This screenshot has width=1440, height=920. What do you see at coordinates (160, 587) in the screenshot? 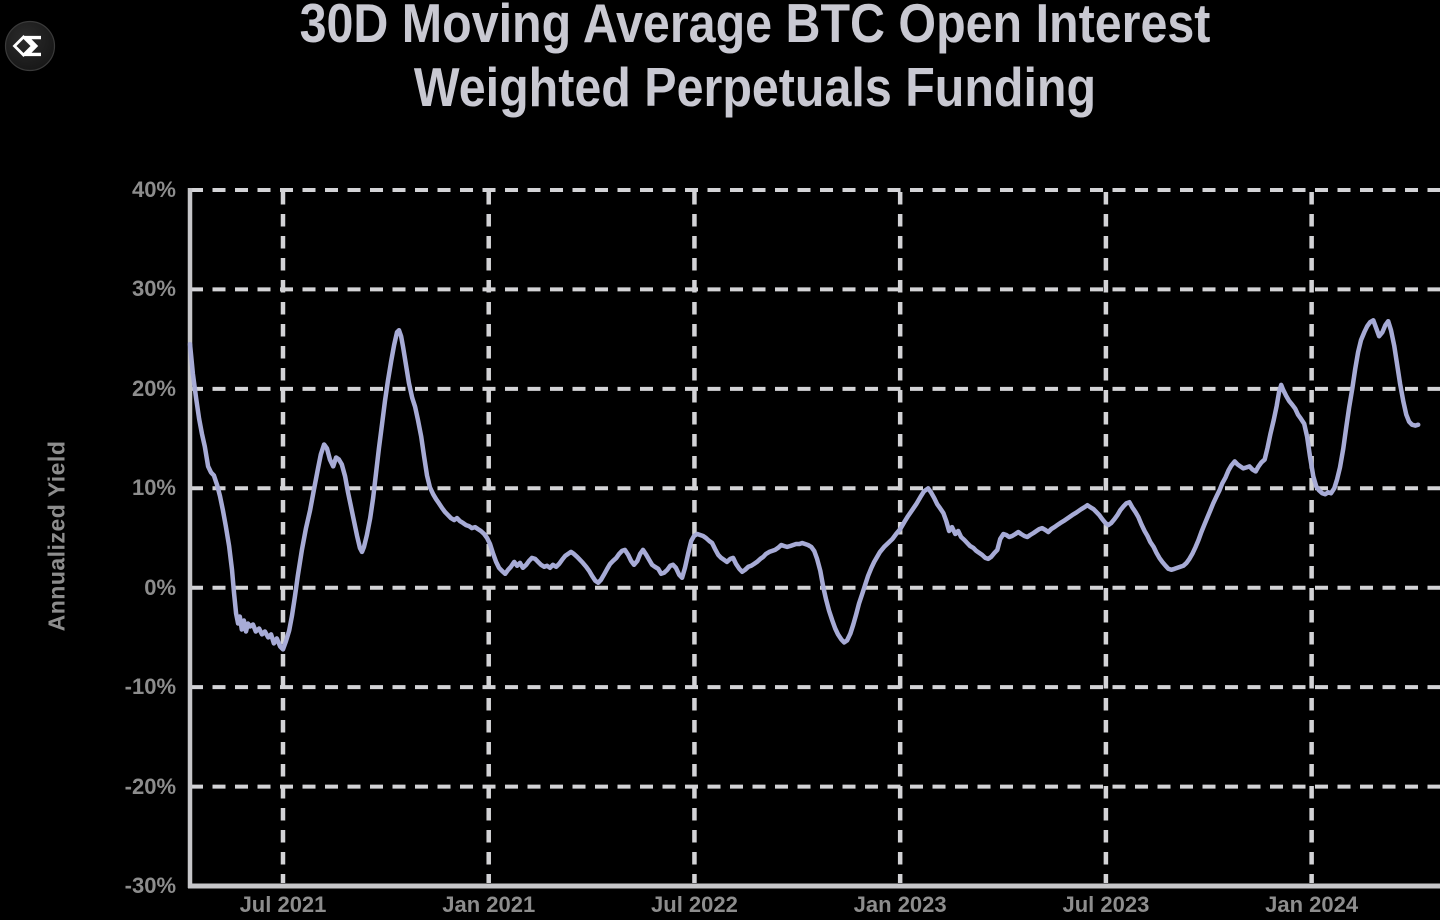
I see `y-tick-label: 0%` at bounding box center [160, 587].